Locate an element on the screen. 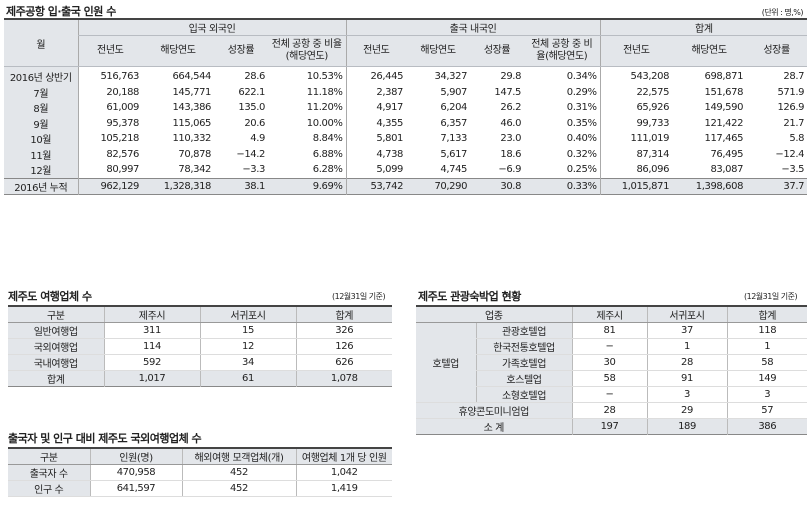 The width and height of the screenshot is (807, 509). month-cell: 11월 is located at coordinates (41, 154).